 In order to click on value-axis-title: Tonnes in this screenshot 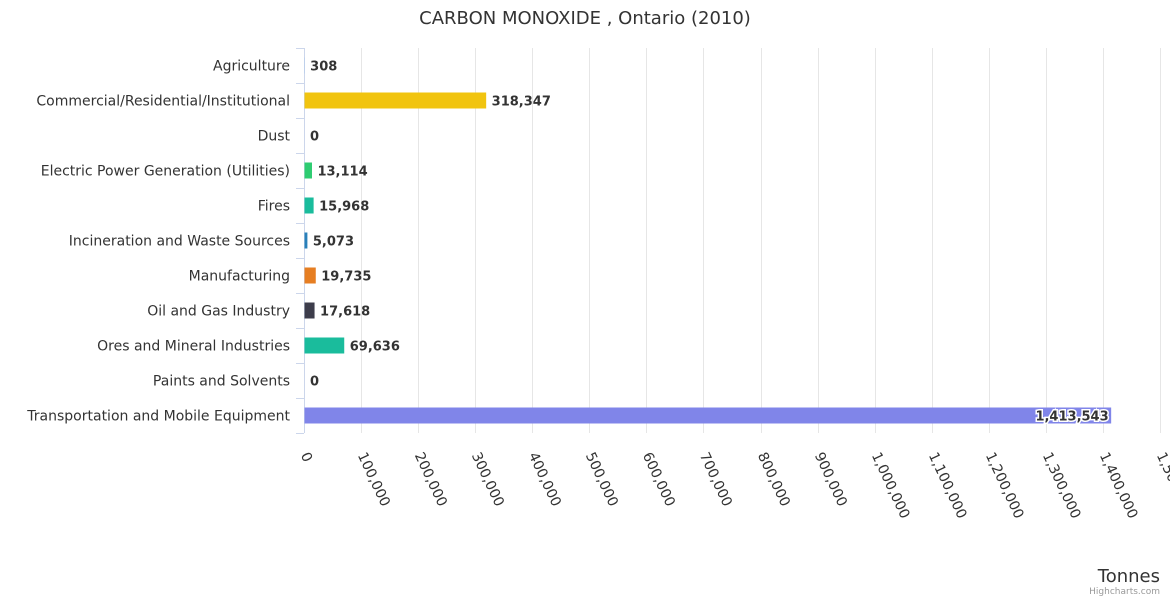, I will do `click(1128, 576)`.